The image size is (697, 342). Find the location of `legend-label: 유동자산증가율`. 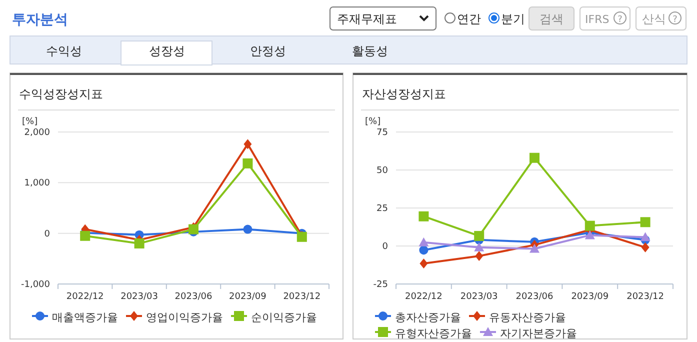

legend-label: 유동자산증가율 is located at coordinates (527, 317).